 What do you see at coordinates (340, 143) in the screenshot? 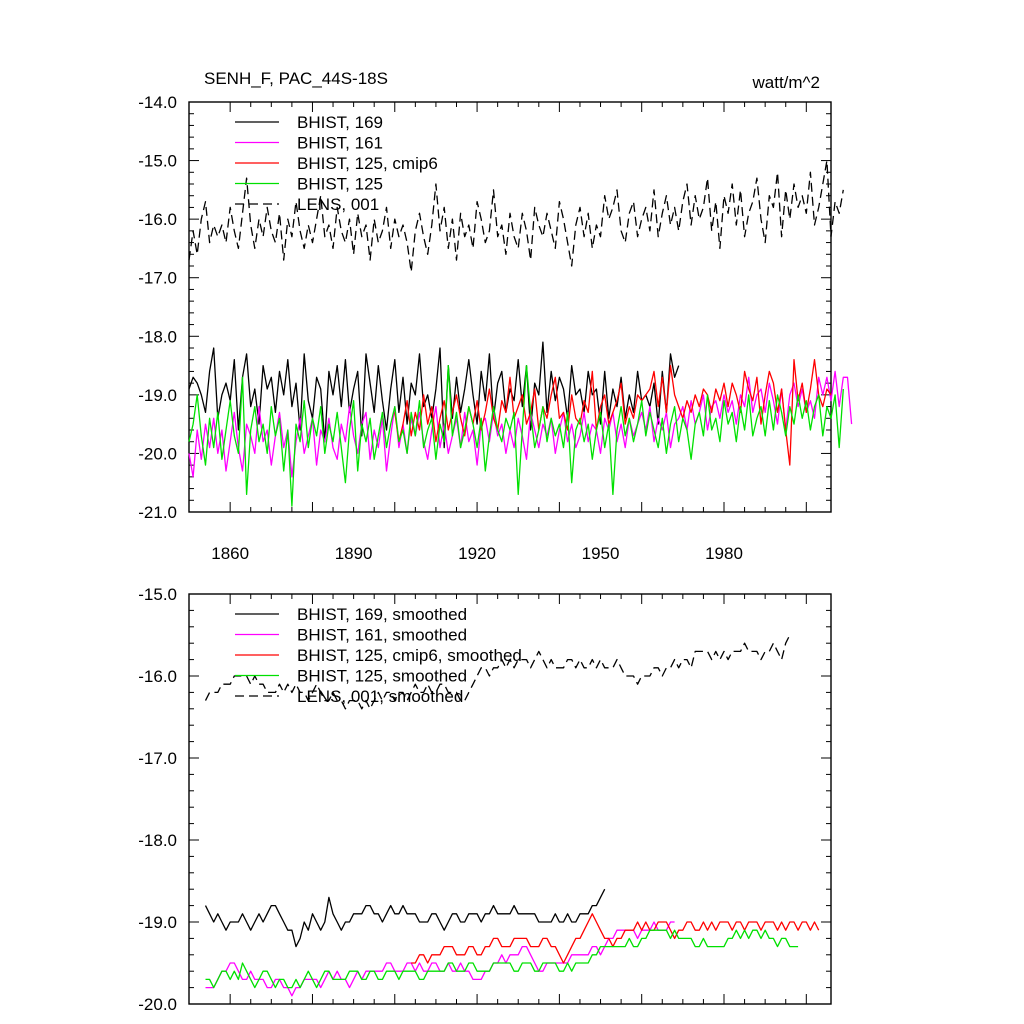
I see `legend-label: BHIST, 161` at bounding box center [340, 143].